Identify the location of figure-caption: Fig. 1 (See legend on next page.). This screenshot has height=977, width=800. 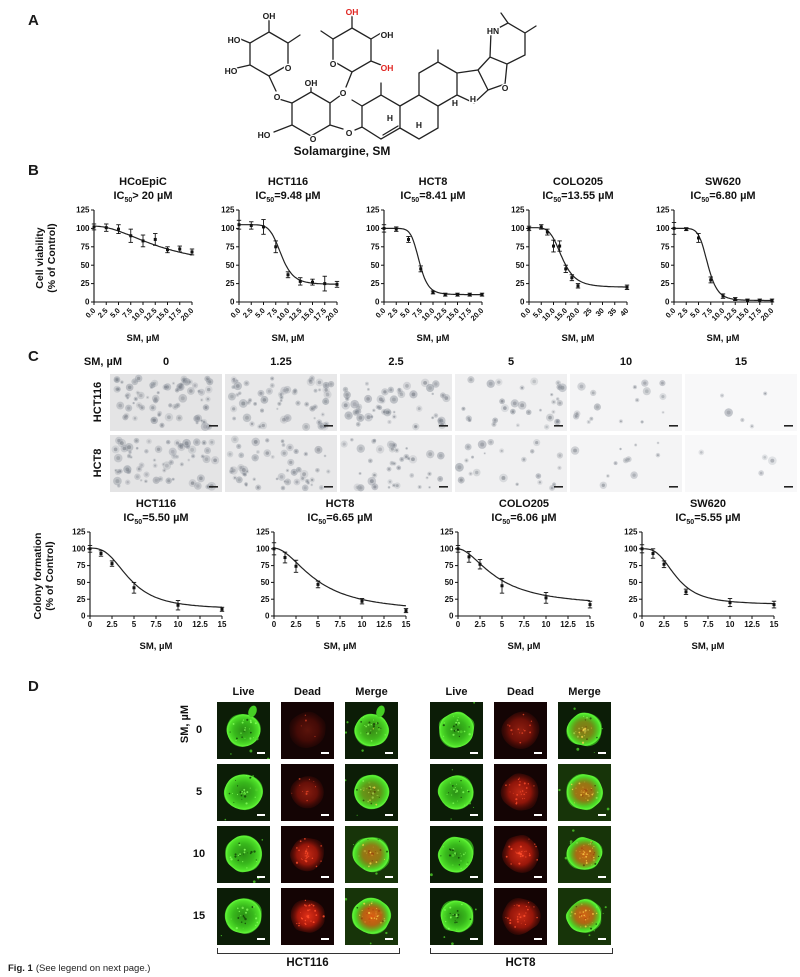
(79, 968).